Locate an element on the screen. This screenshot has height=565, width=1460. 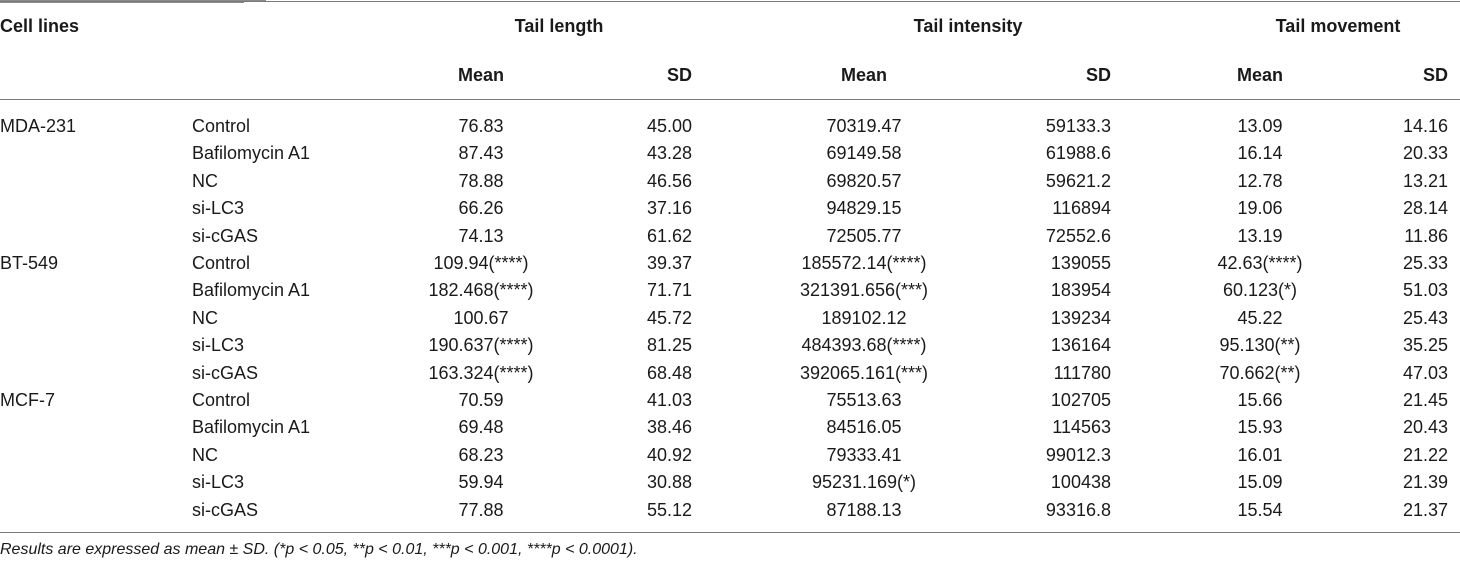
table-cell-tail-length-mean: 190.637(****) is located at coordinates (481, 345).